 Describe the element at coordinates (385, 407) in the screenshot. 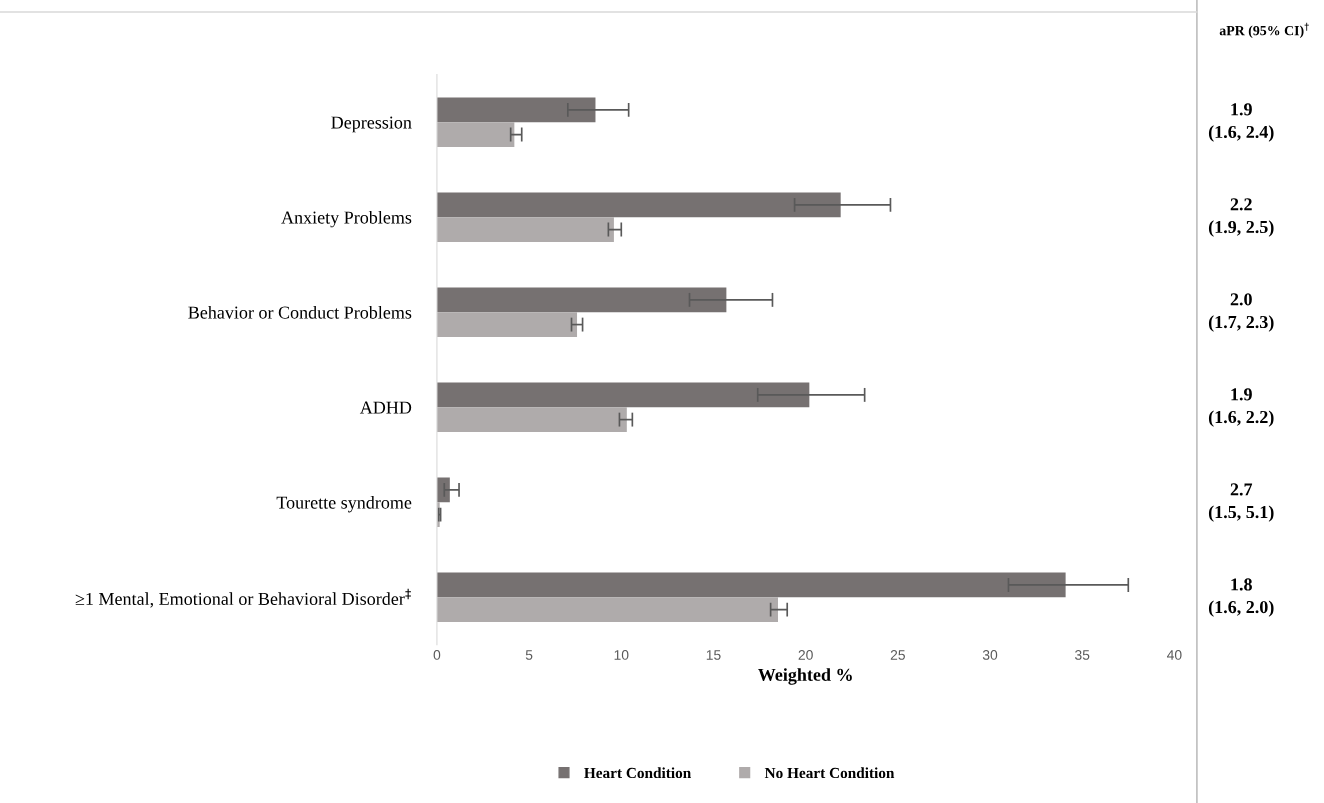

I see `y-tick-label: ADHD` at that location.